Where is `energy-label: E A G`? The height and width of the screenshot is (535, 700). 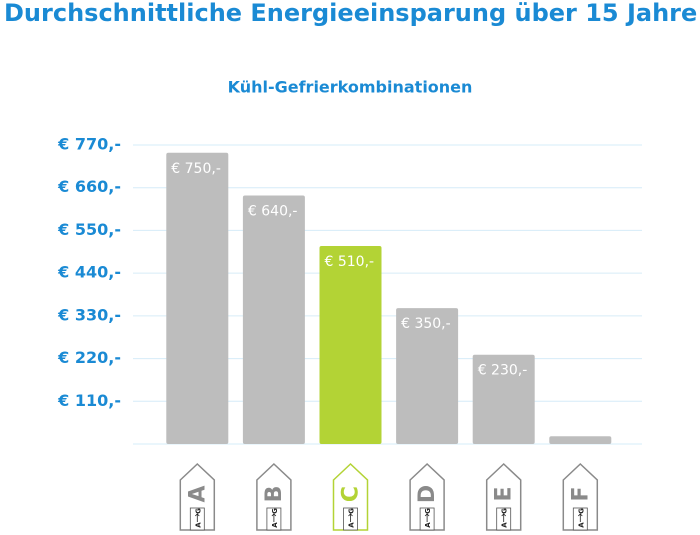 energy-label: E A G is located at coordinates (503, 496).